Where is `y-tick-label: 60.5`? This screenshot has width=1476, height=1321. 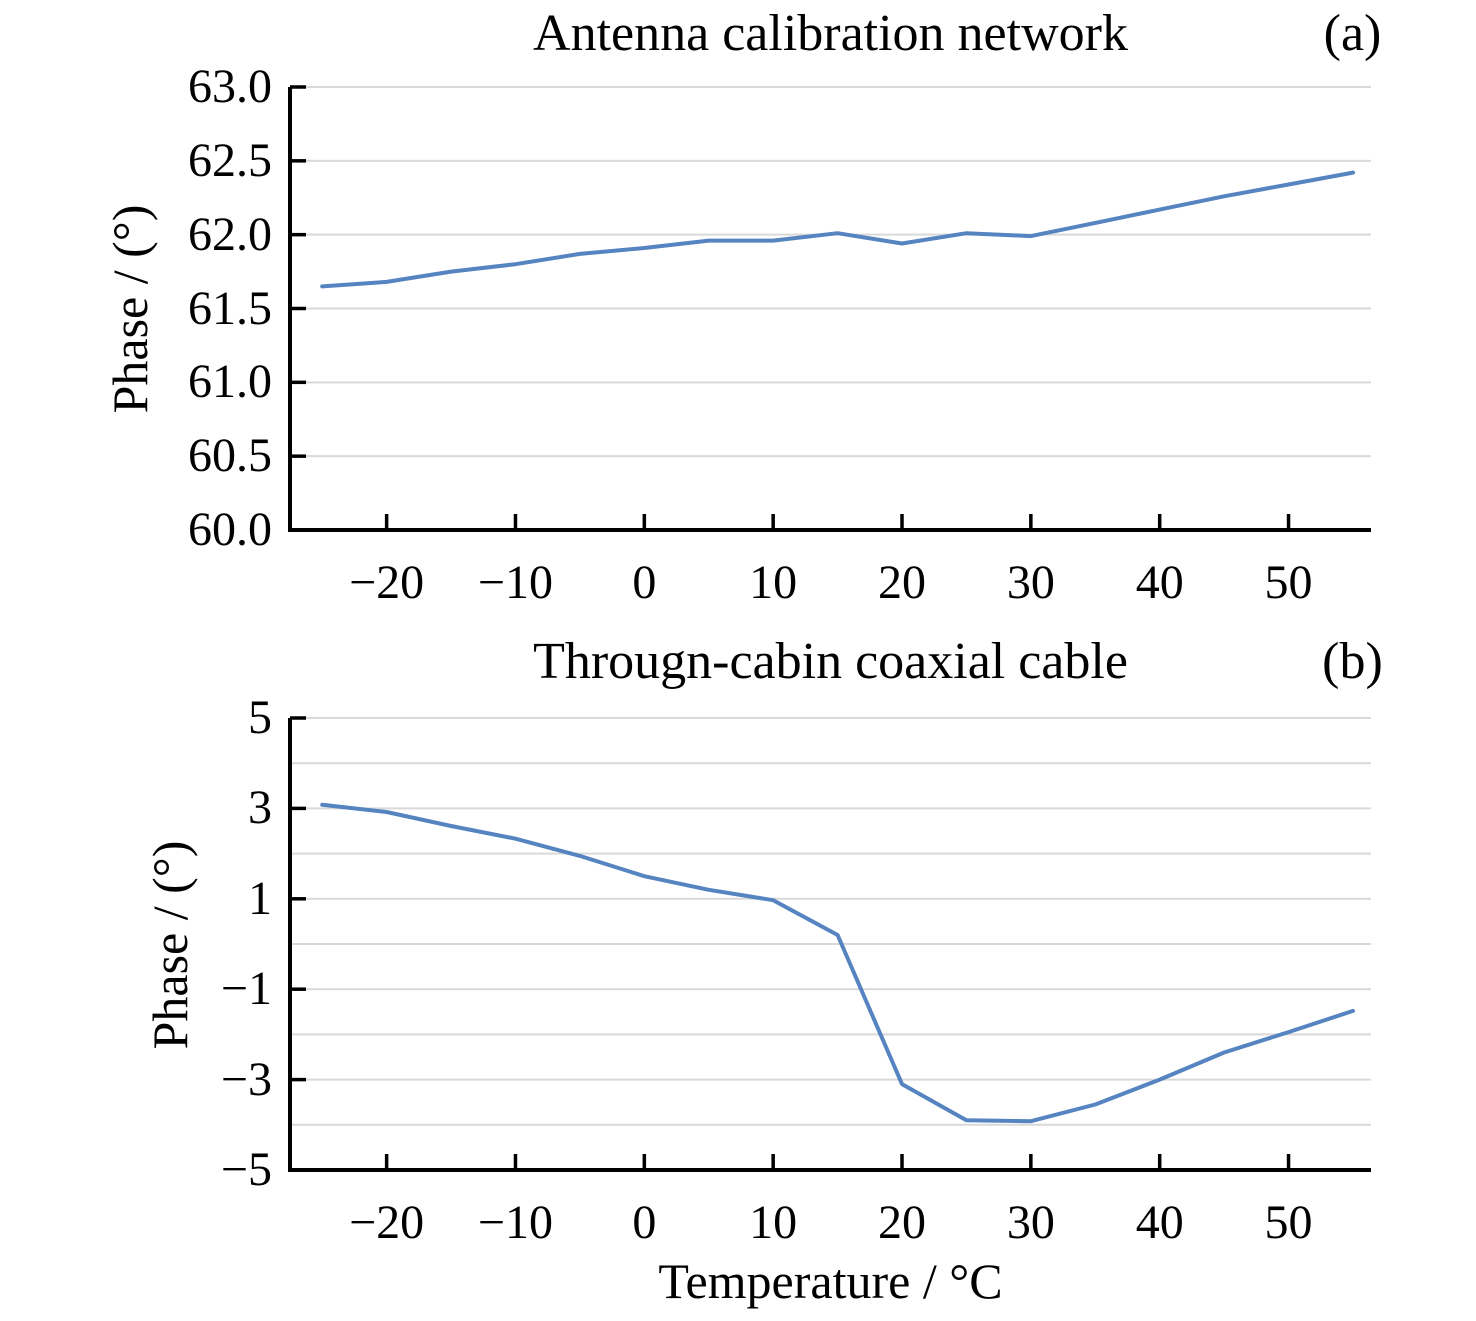 y-tick-label: 60.5 is located at coordinates (230, 456).